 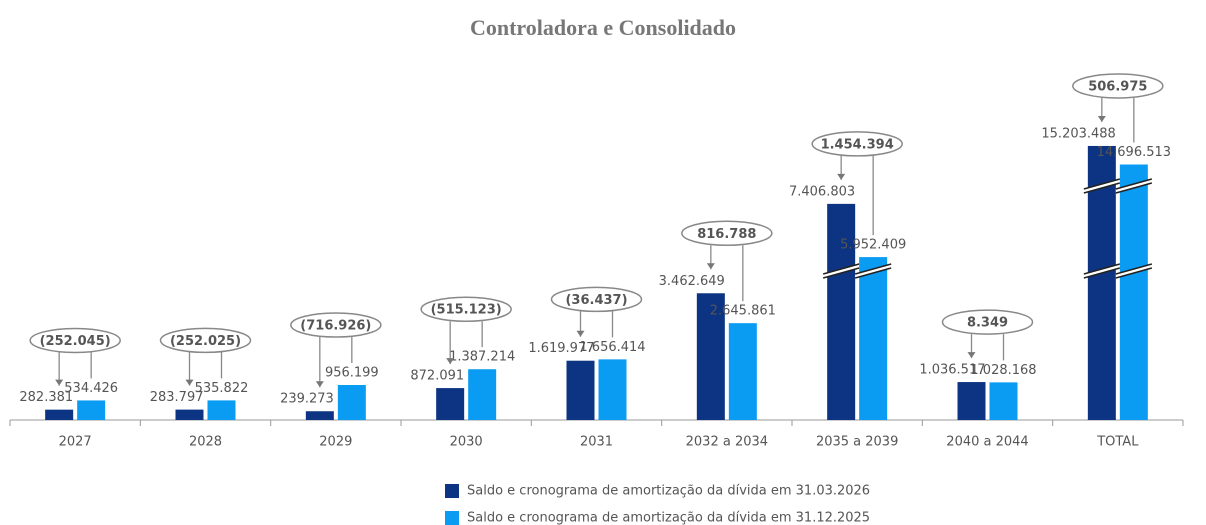 What do you see at coordinates (952, 370) in the screenshot?
I see `data-label: 1.036.517` at bounding box center [952, 370].